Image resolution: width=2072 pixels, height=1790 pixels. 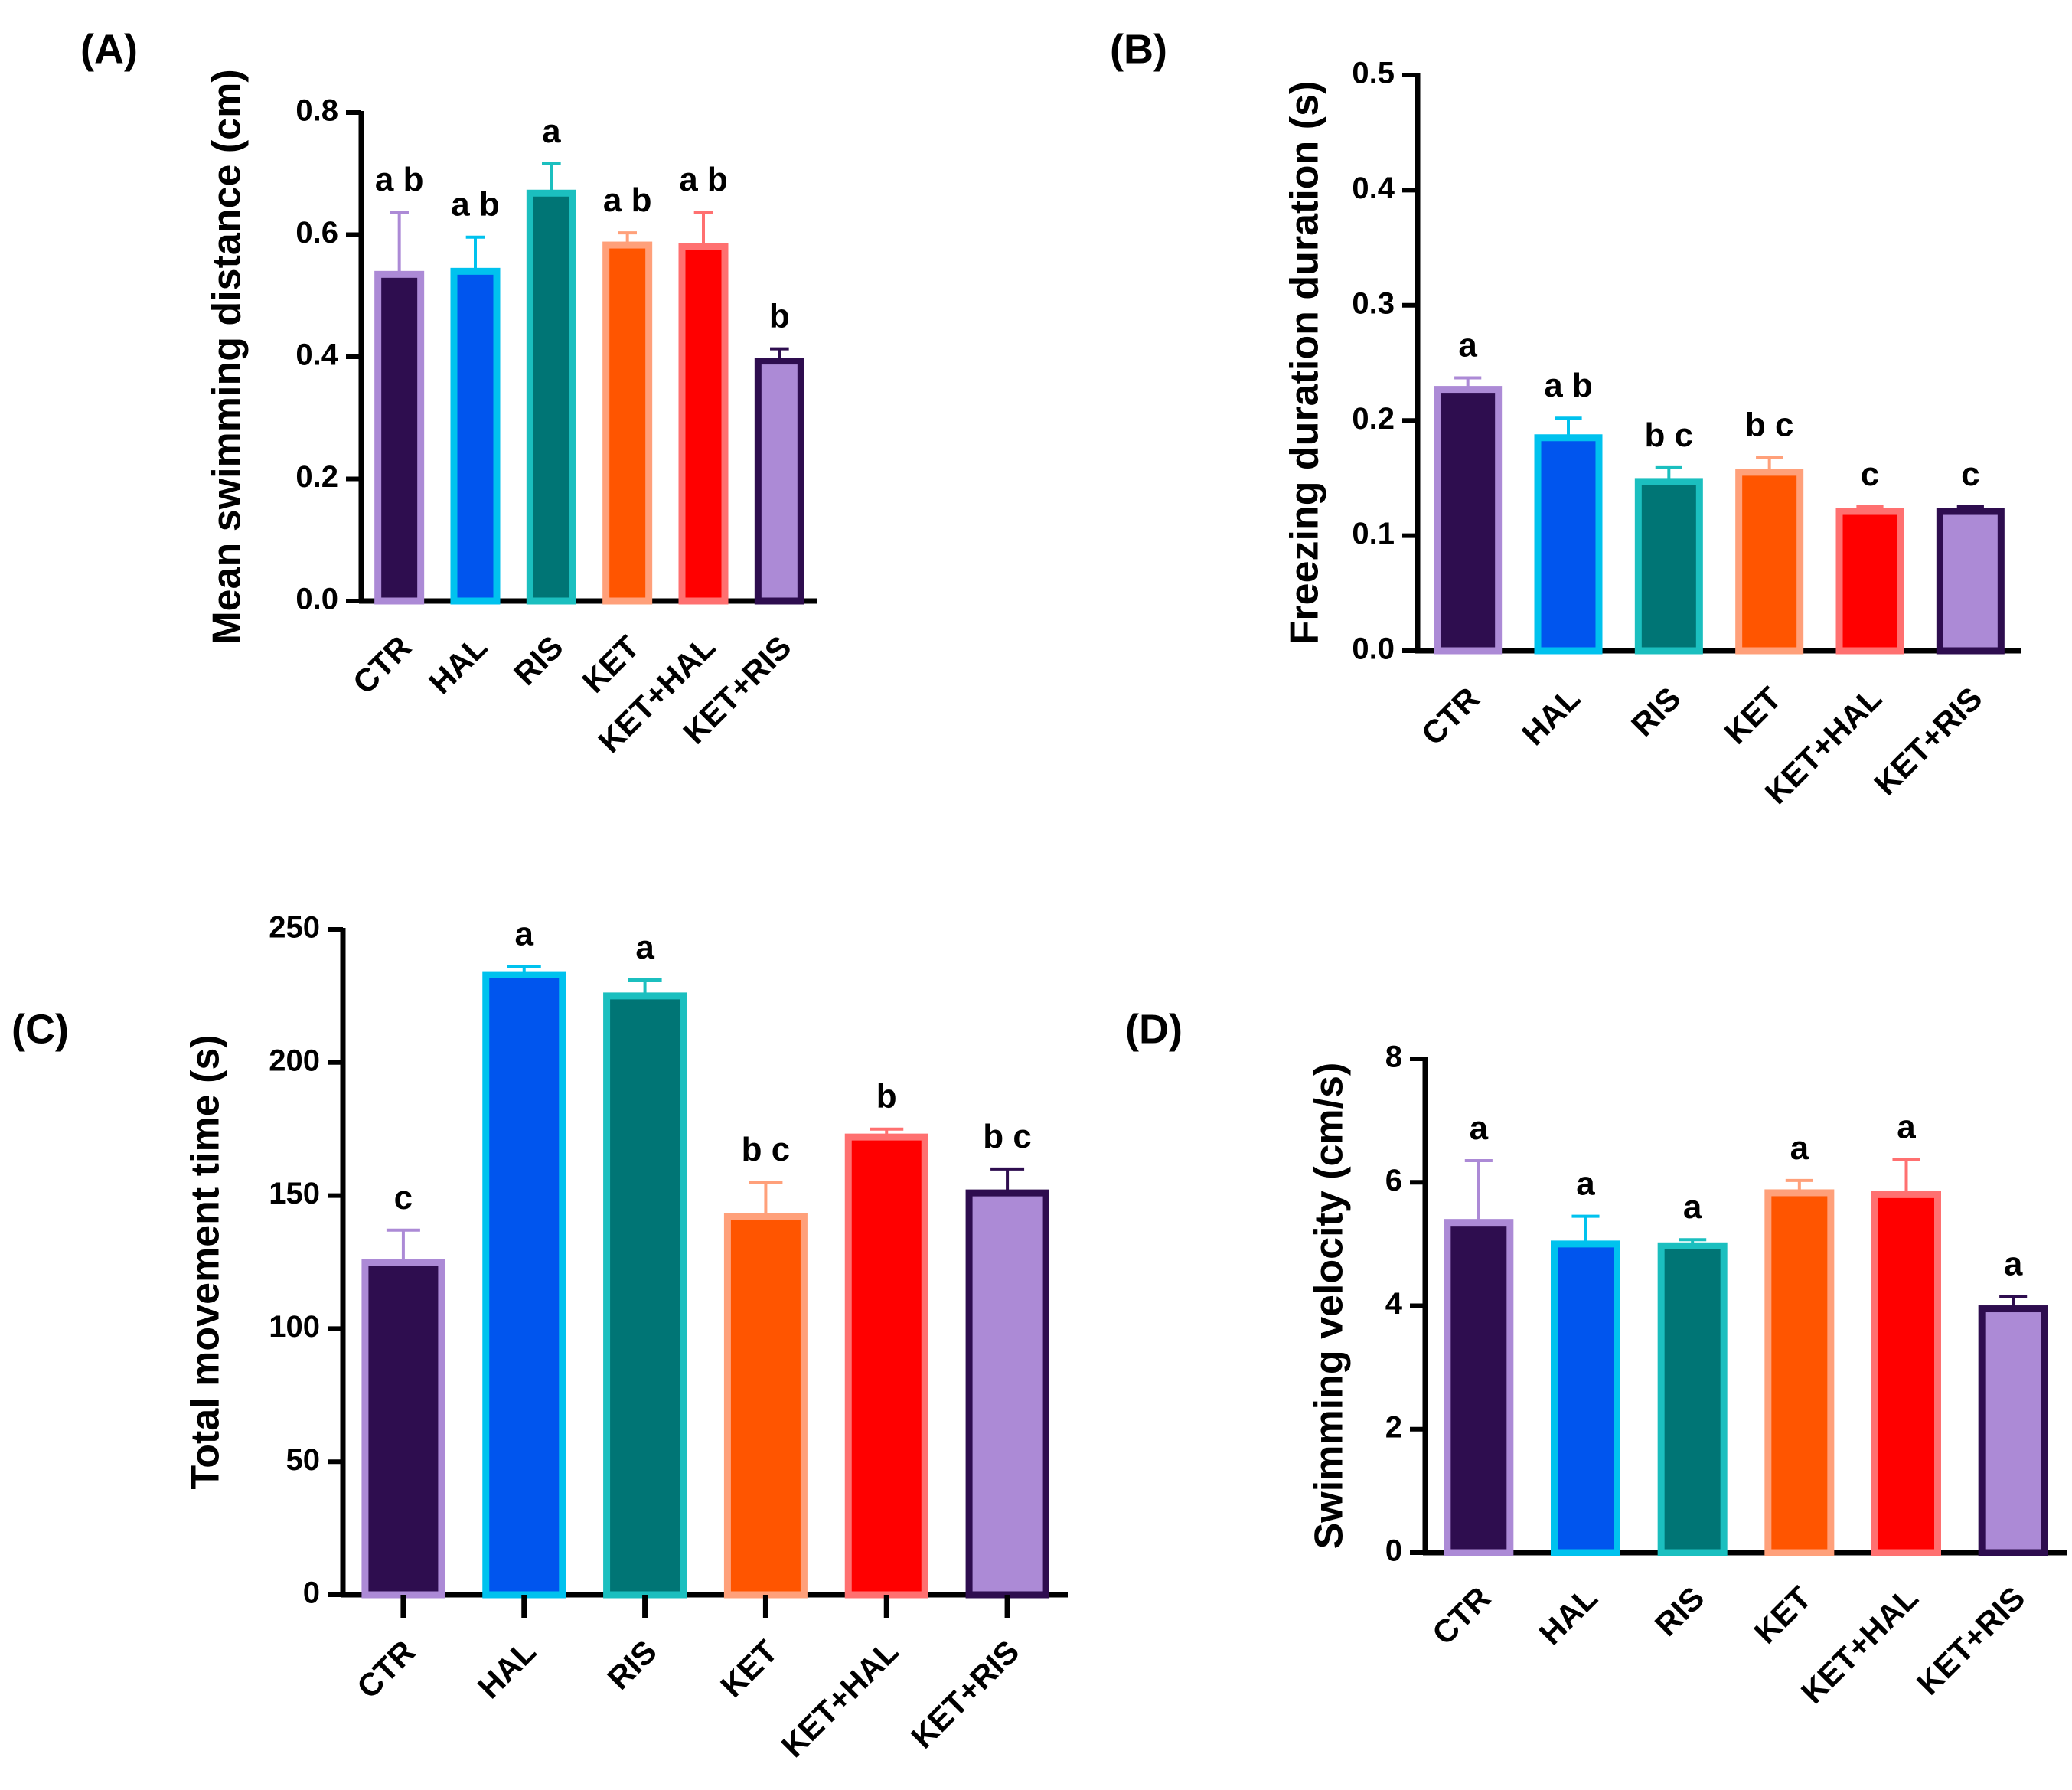 I want to click on y-tick-label: 250, so click(x=295, y=928).